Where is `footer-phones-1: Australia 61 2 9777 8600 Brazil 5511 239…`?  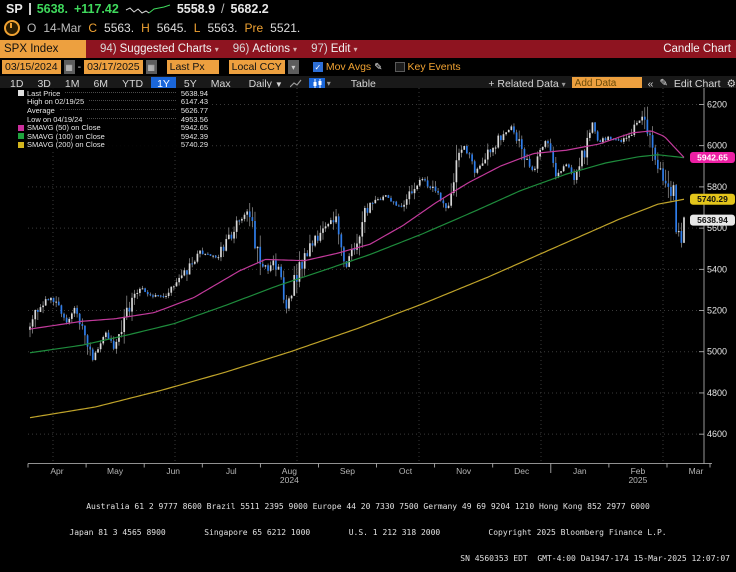 footer-phones-1: Australia 61 2 9777 8600 Brazil 5511 239… is located at coordinates (368, 507).